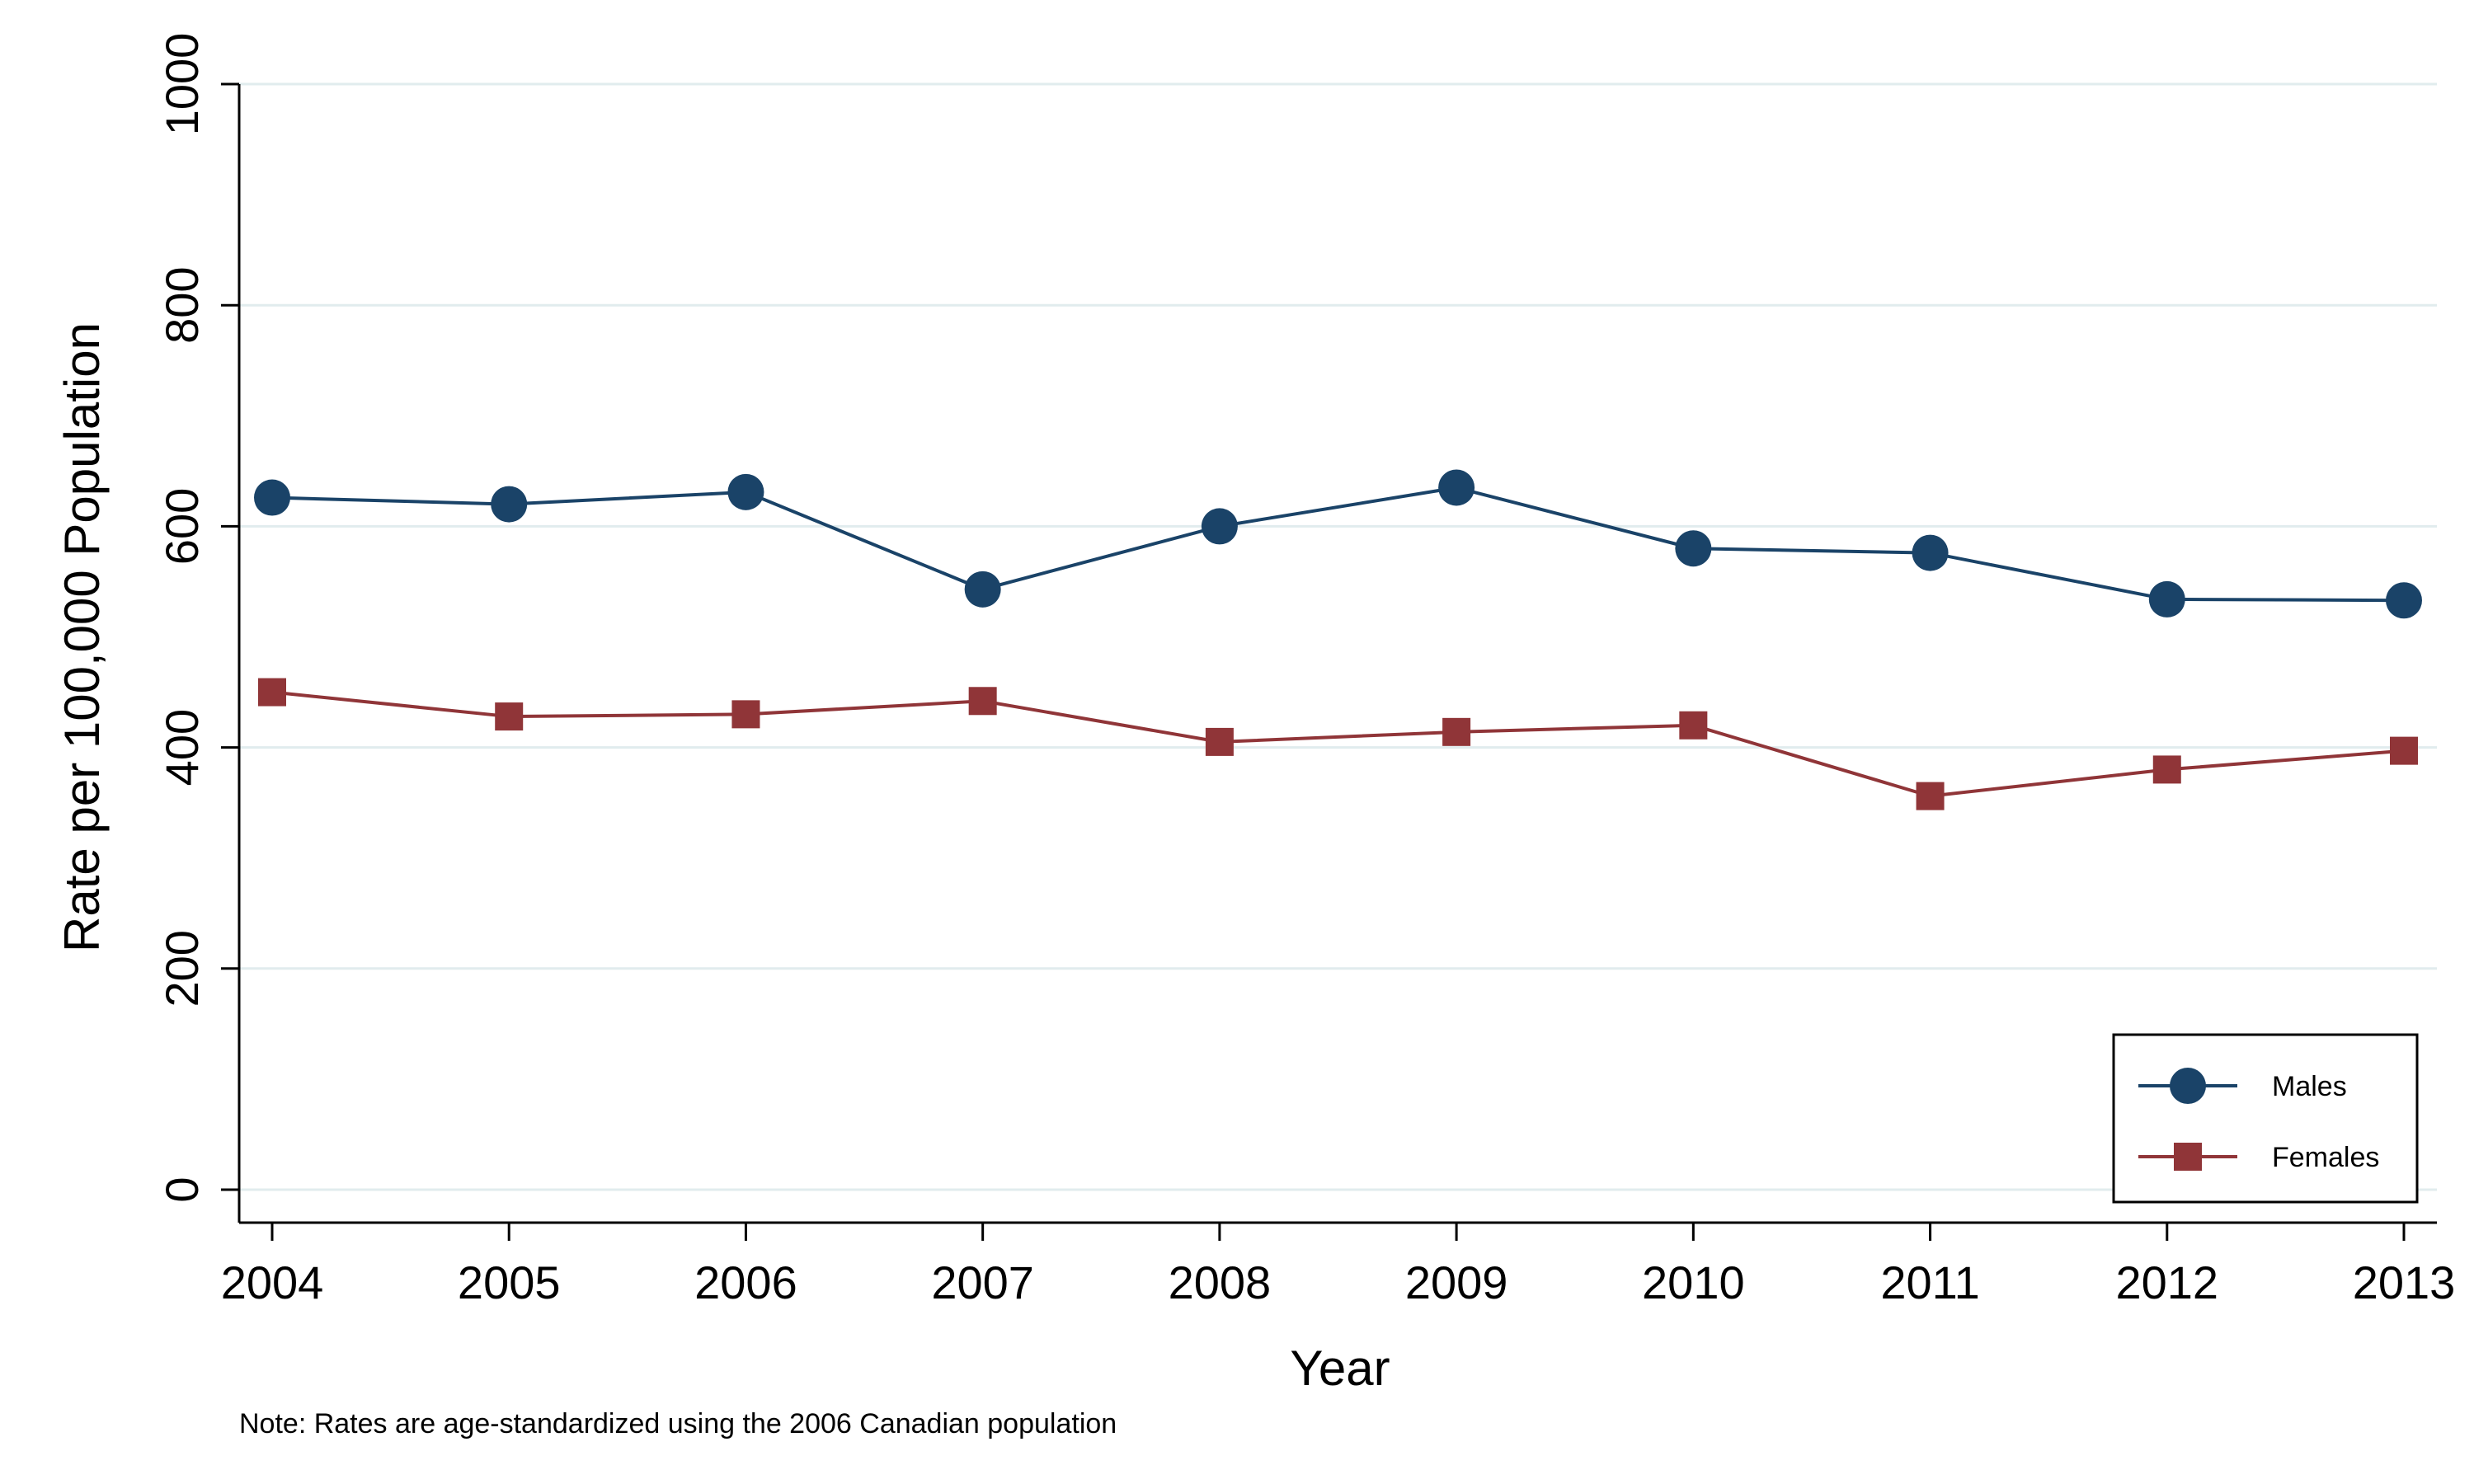  What do you see at coordinates (509, 1282) in the screenshot?
I see `x-tick-label: 2005` at bounding box center [509, 1282].